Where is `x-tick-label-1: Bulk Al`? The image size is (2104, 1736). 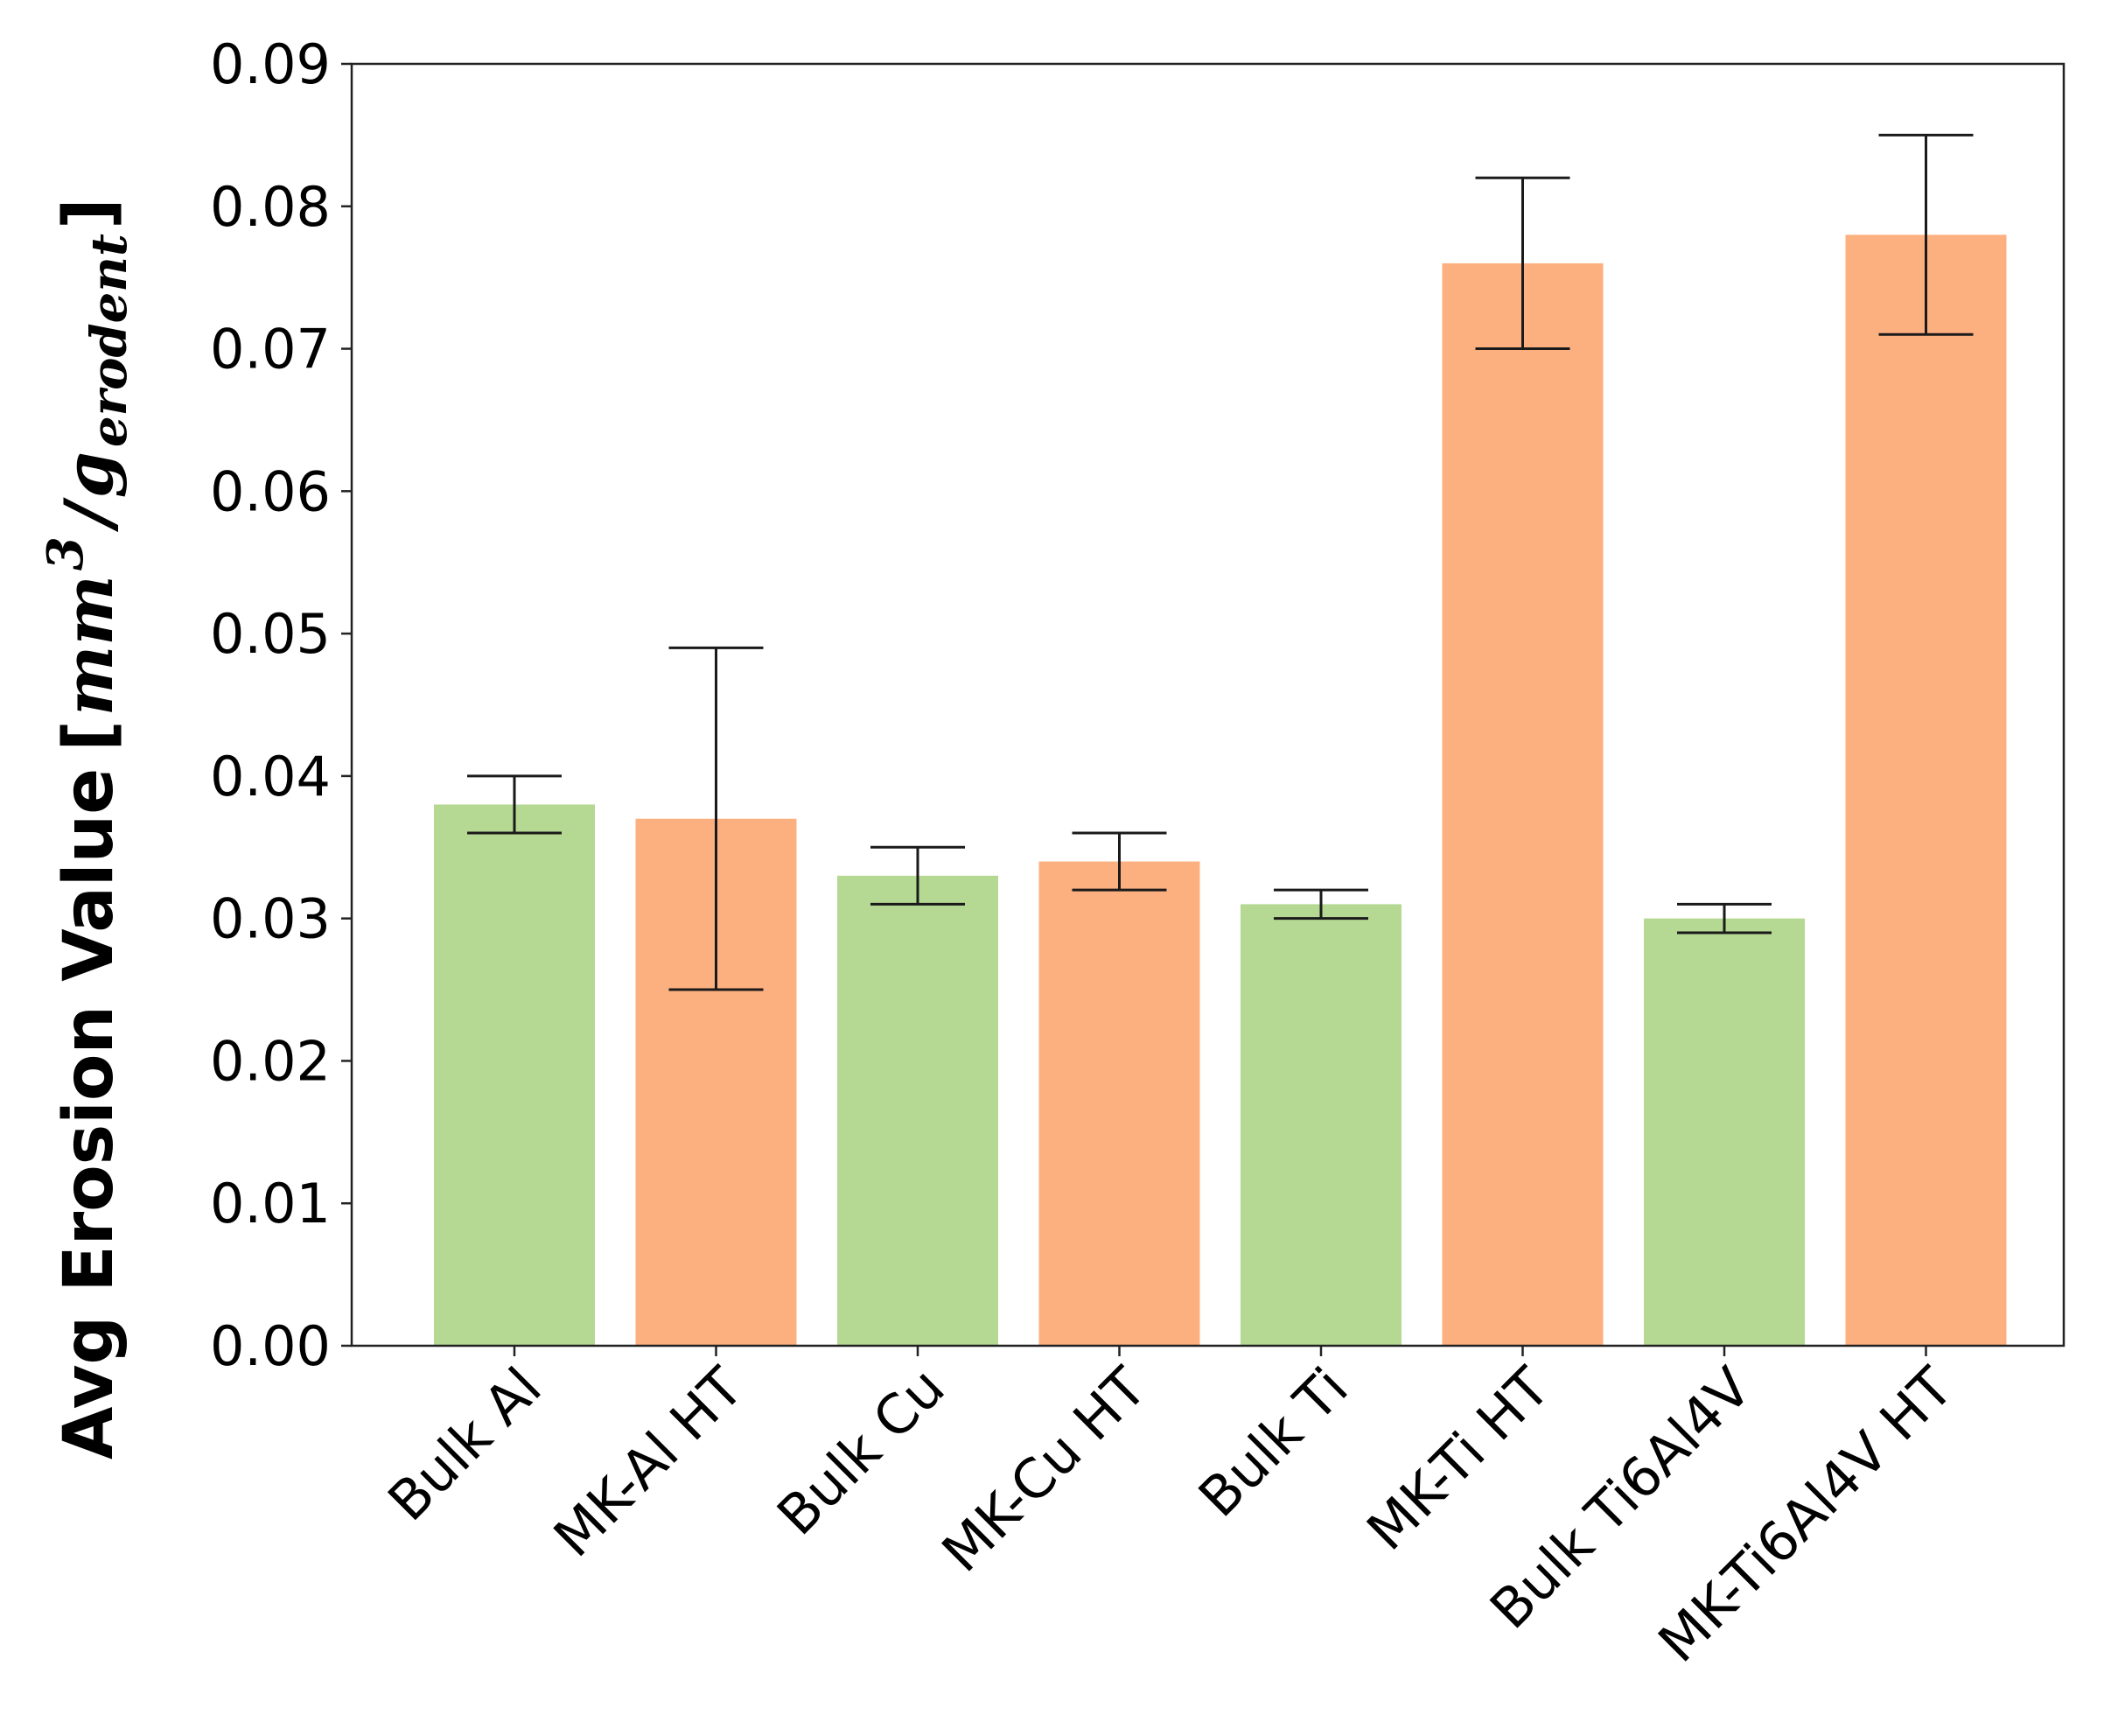
x-tick-label-1: Bulk Al is located at coordinates (464, 1444).